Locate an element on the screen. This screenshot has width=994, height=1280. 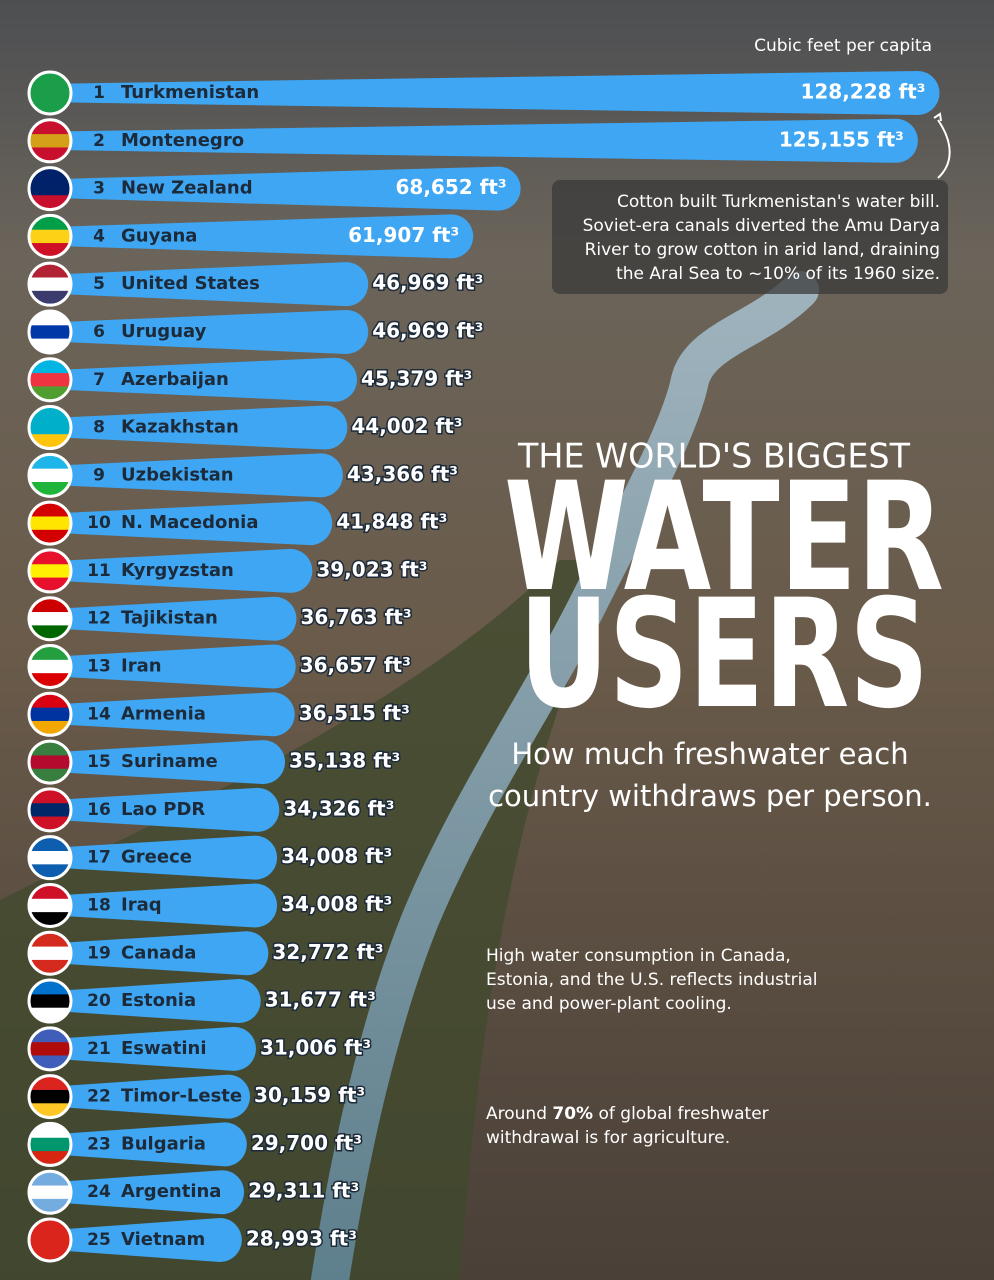
category-label: Azerbaijan is located at coordinates (175, 379).